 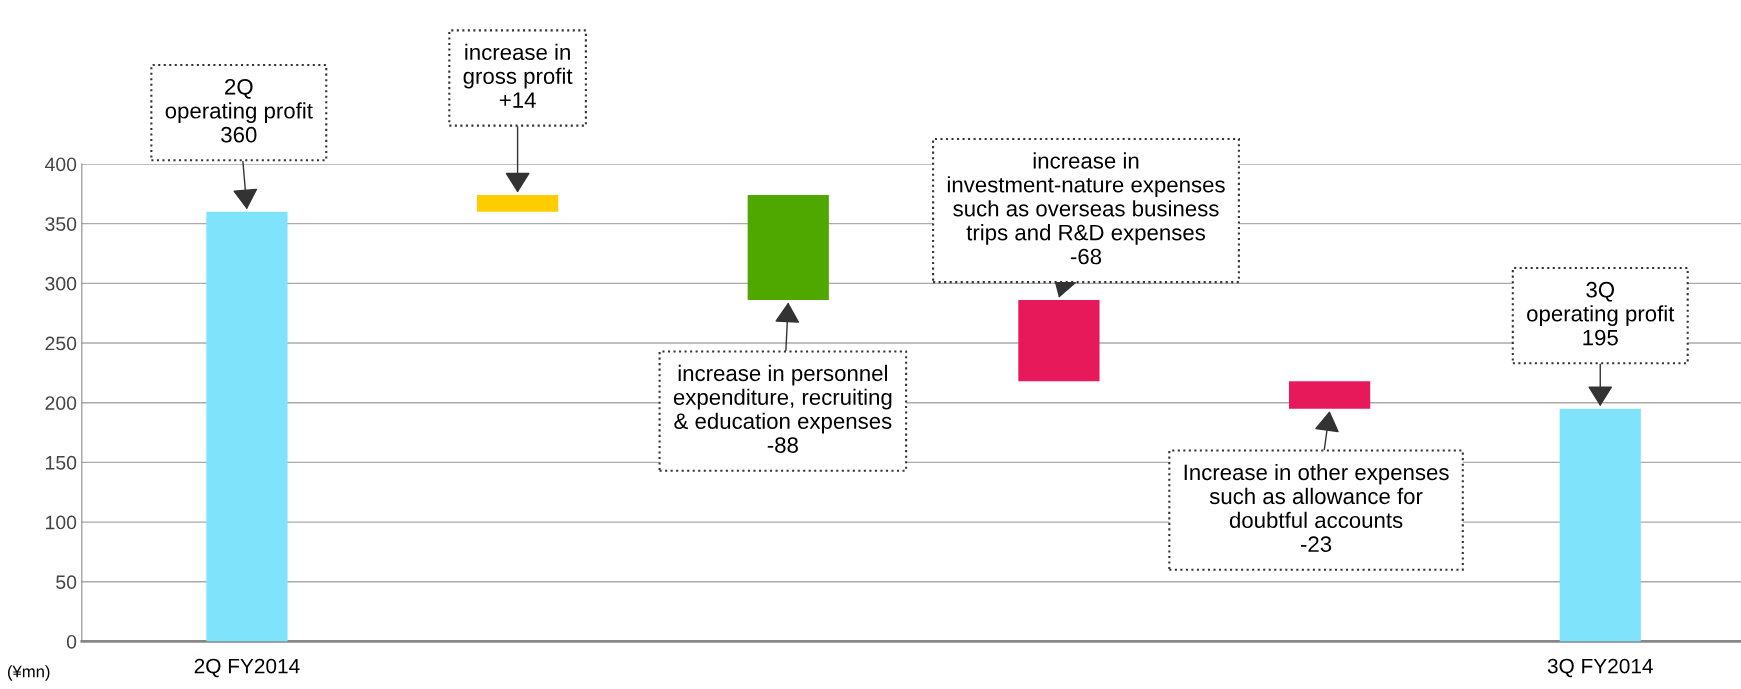 I want to click on y-tick-label: 300, so click(x=61, y=283).